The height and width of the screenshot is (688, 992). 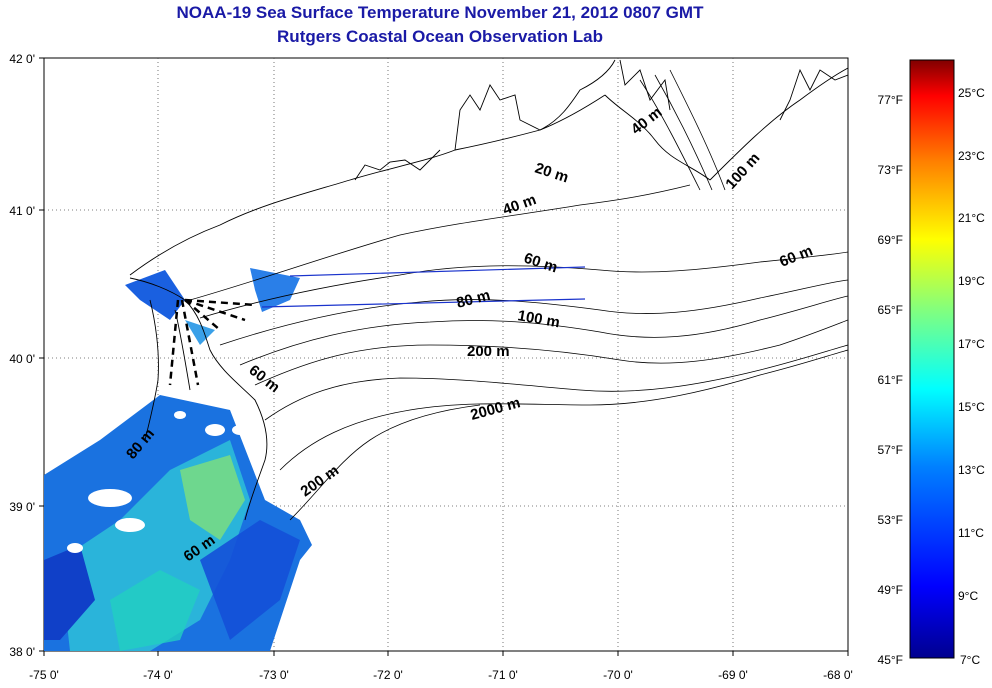 What do you see at coordinates (440, 36) in the screenshot?
I see `map-subtitle: Rutgers Coastal Ocean Observation Lab` at bounding box center [440, 36].